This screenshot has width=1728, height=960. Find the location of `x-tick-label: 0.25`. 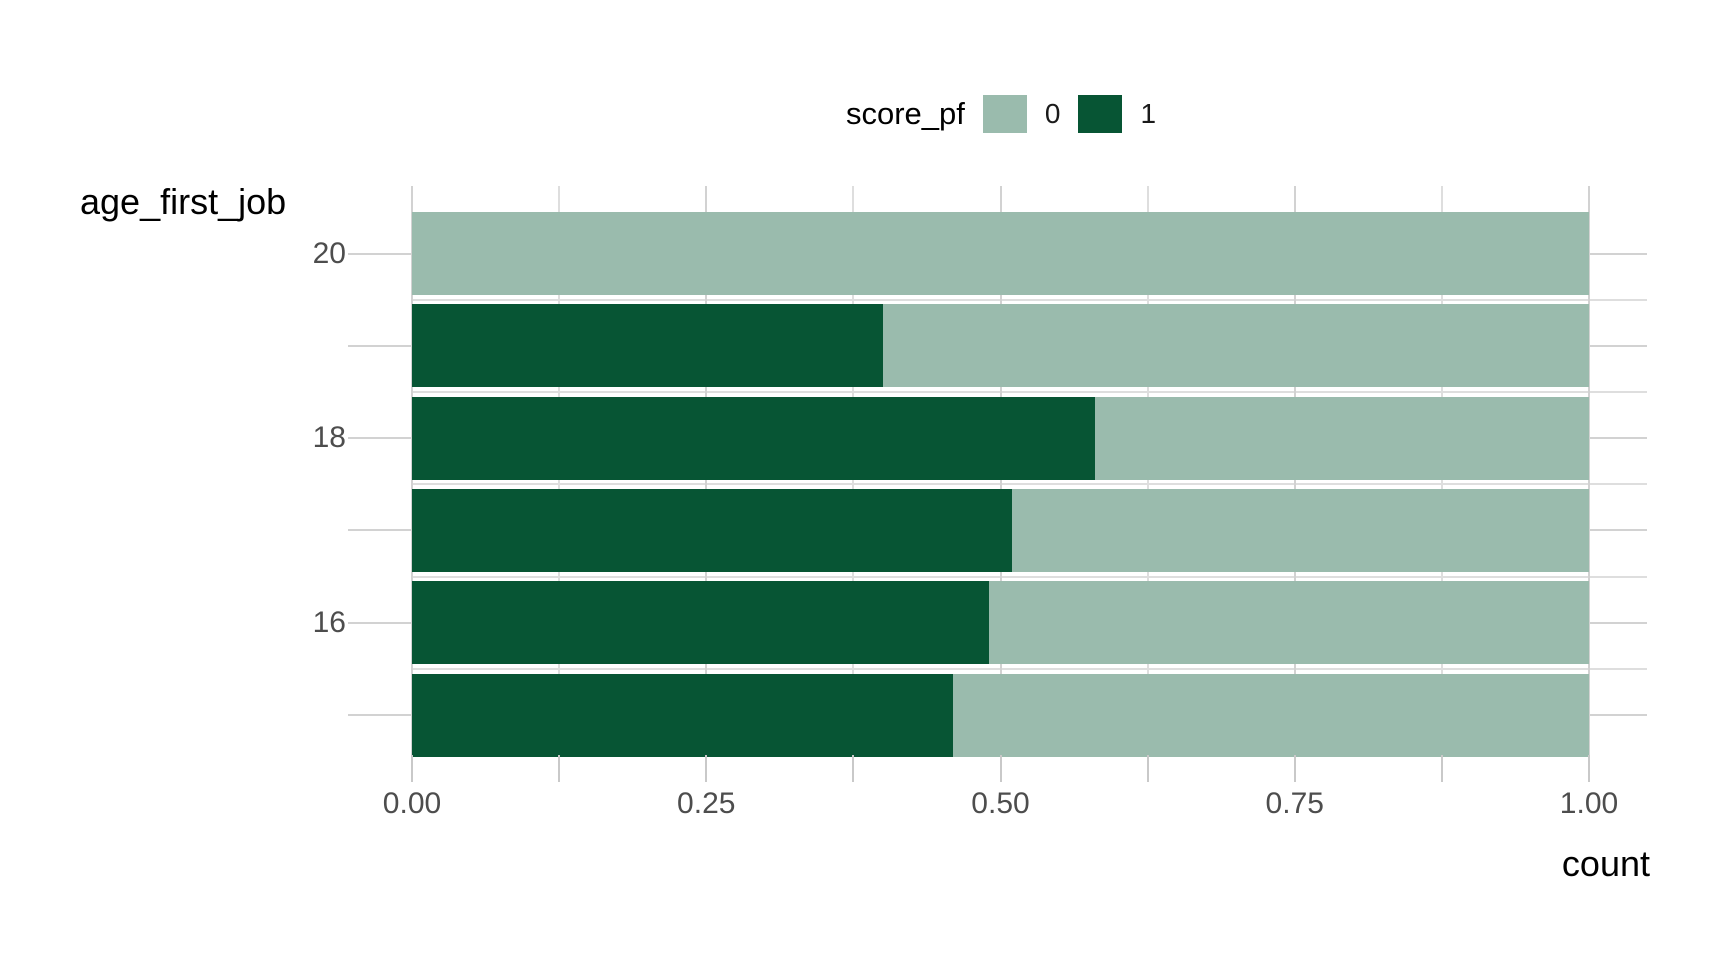

x-tick-label: 0.25 is located at coordinates (706, 803).